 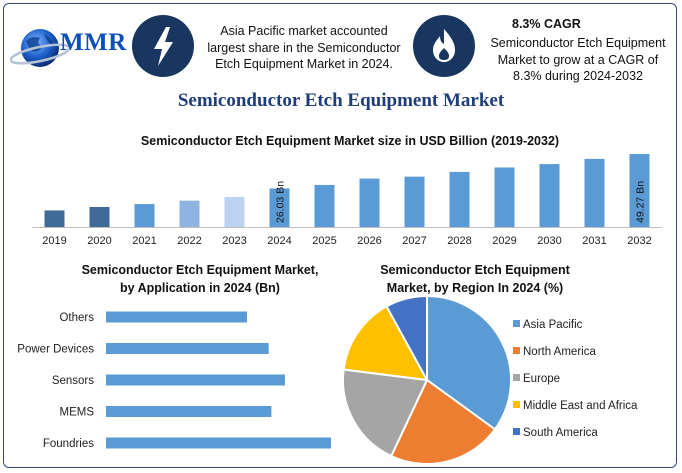 What do you see at coordinates (541, 379) in the screenshot?
I see `legend-label-europe: Europe` at bounding box center [541, 379].